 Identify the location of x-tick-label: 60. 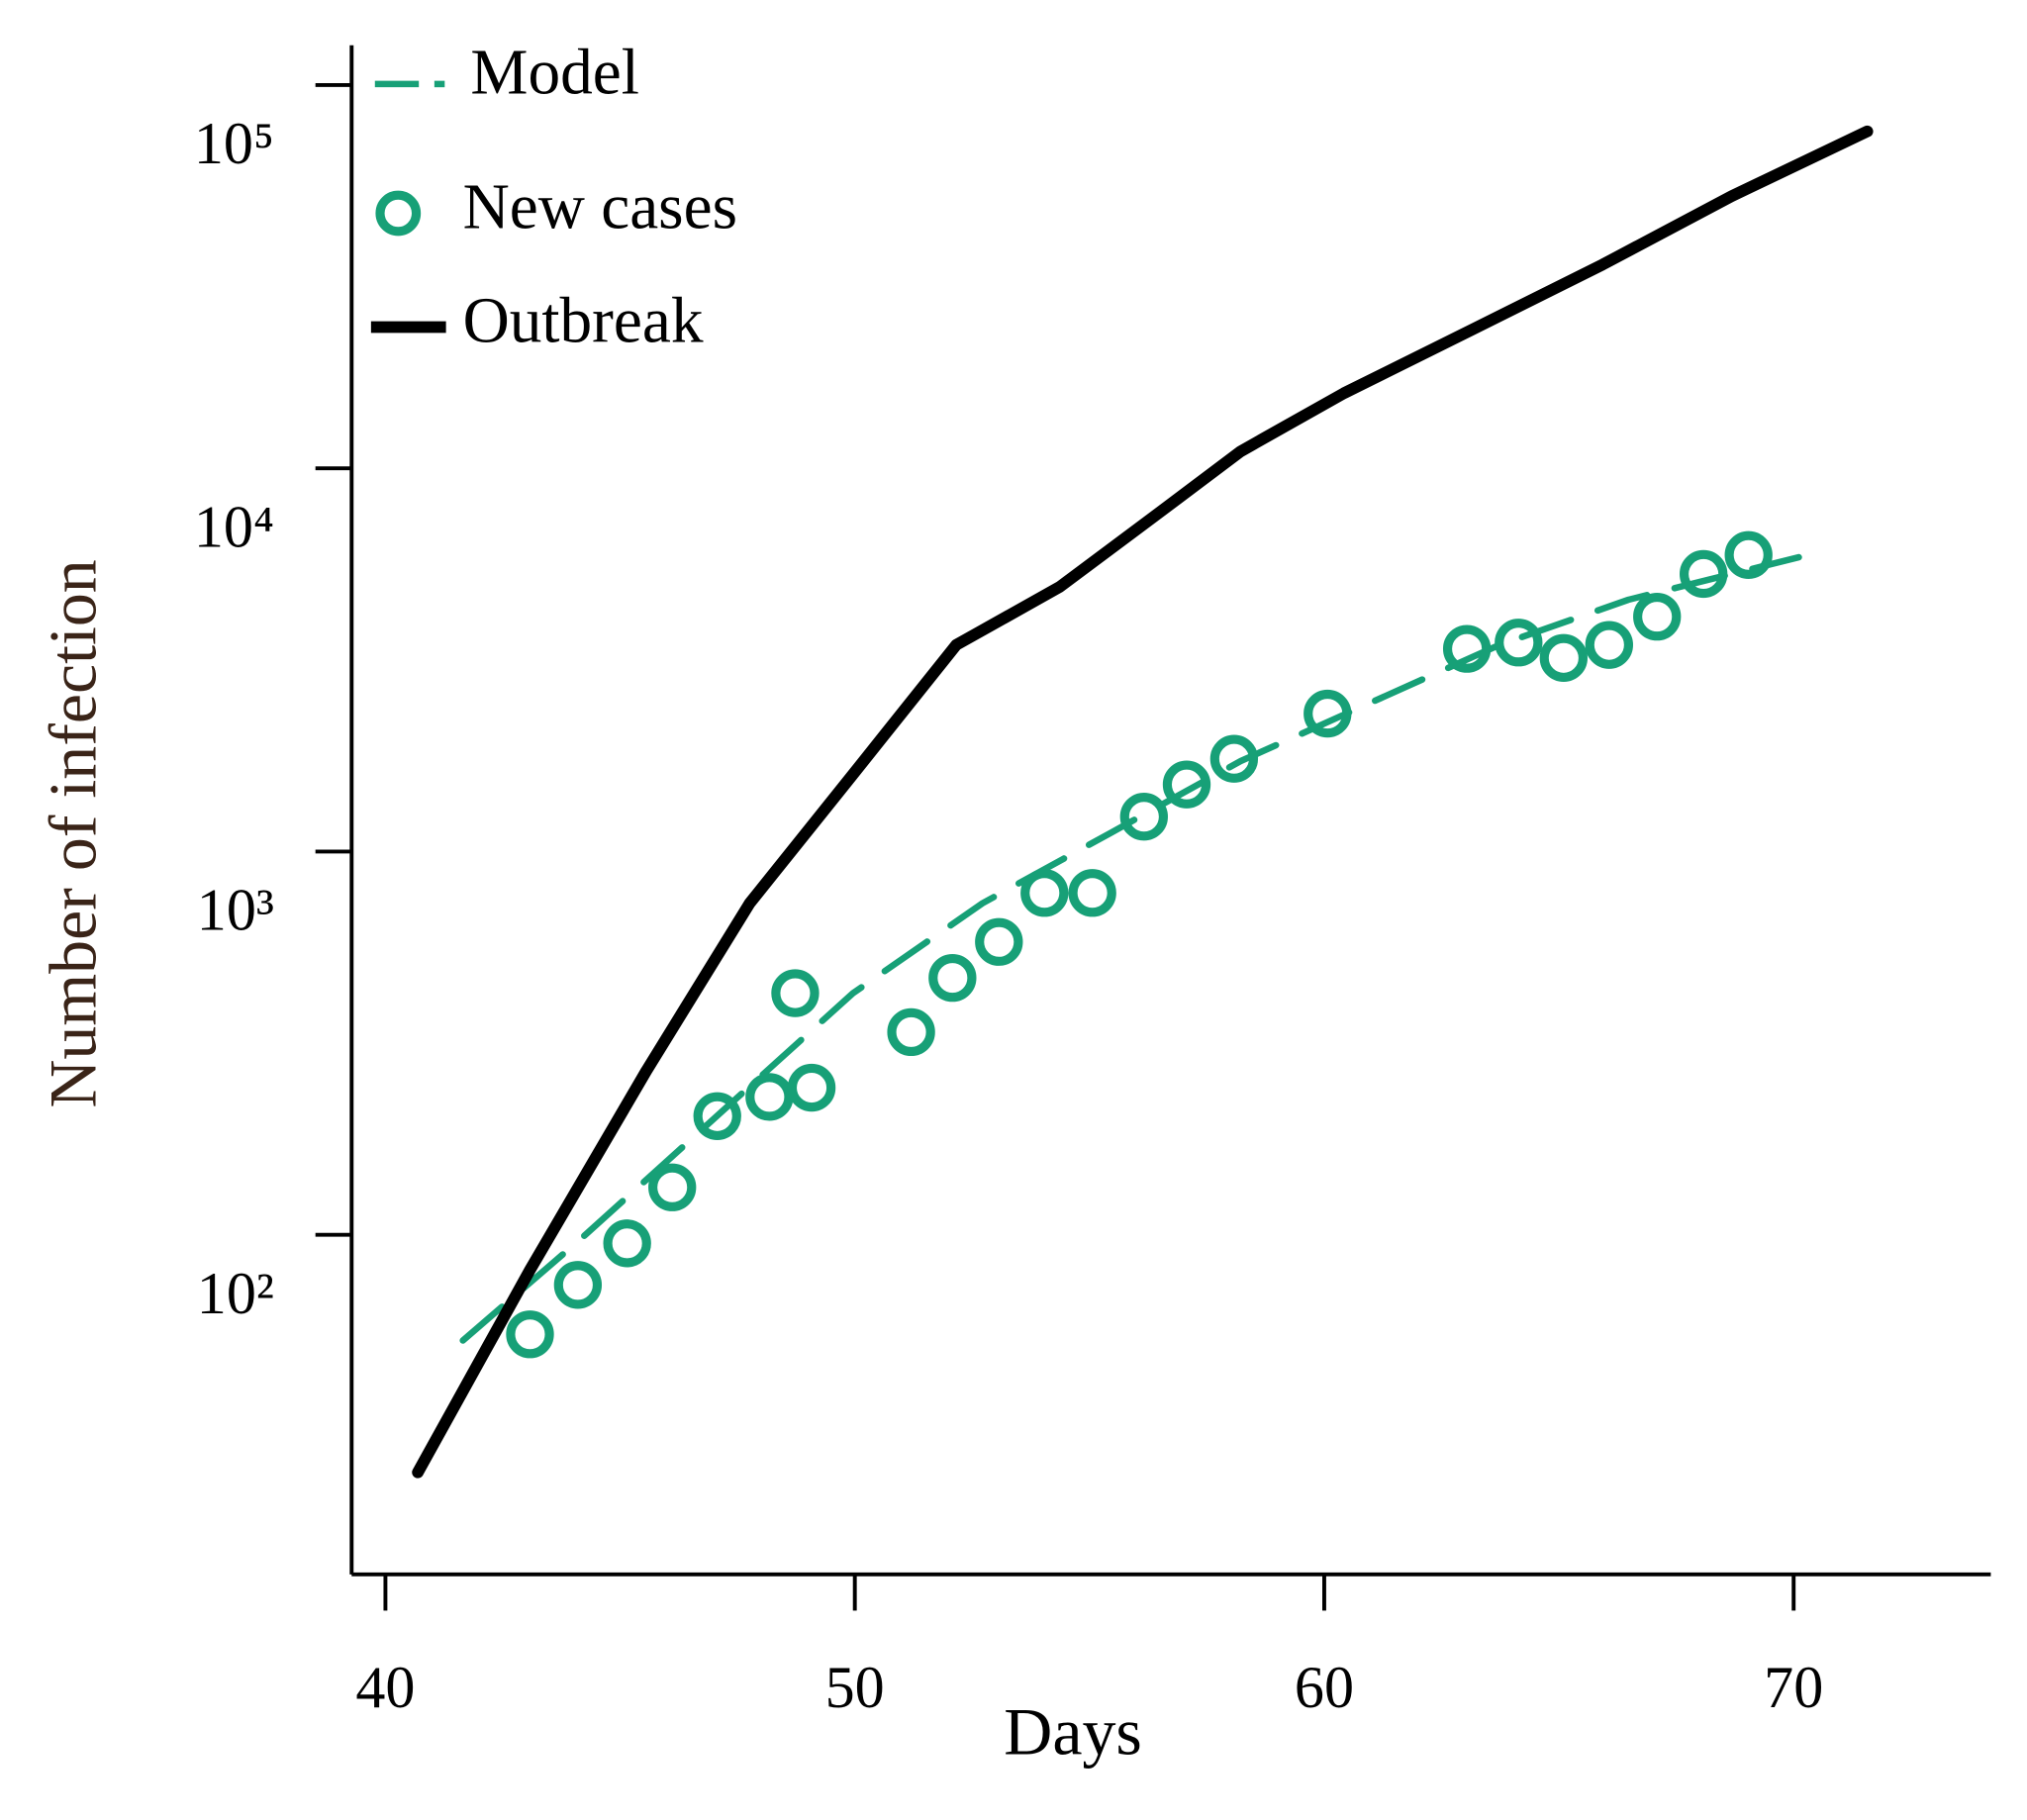
(1325, 1687).